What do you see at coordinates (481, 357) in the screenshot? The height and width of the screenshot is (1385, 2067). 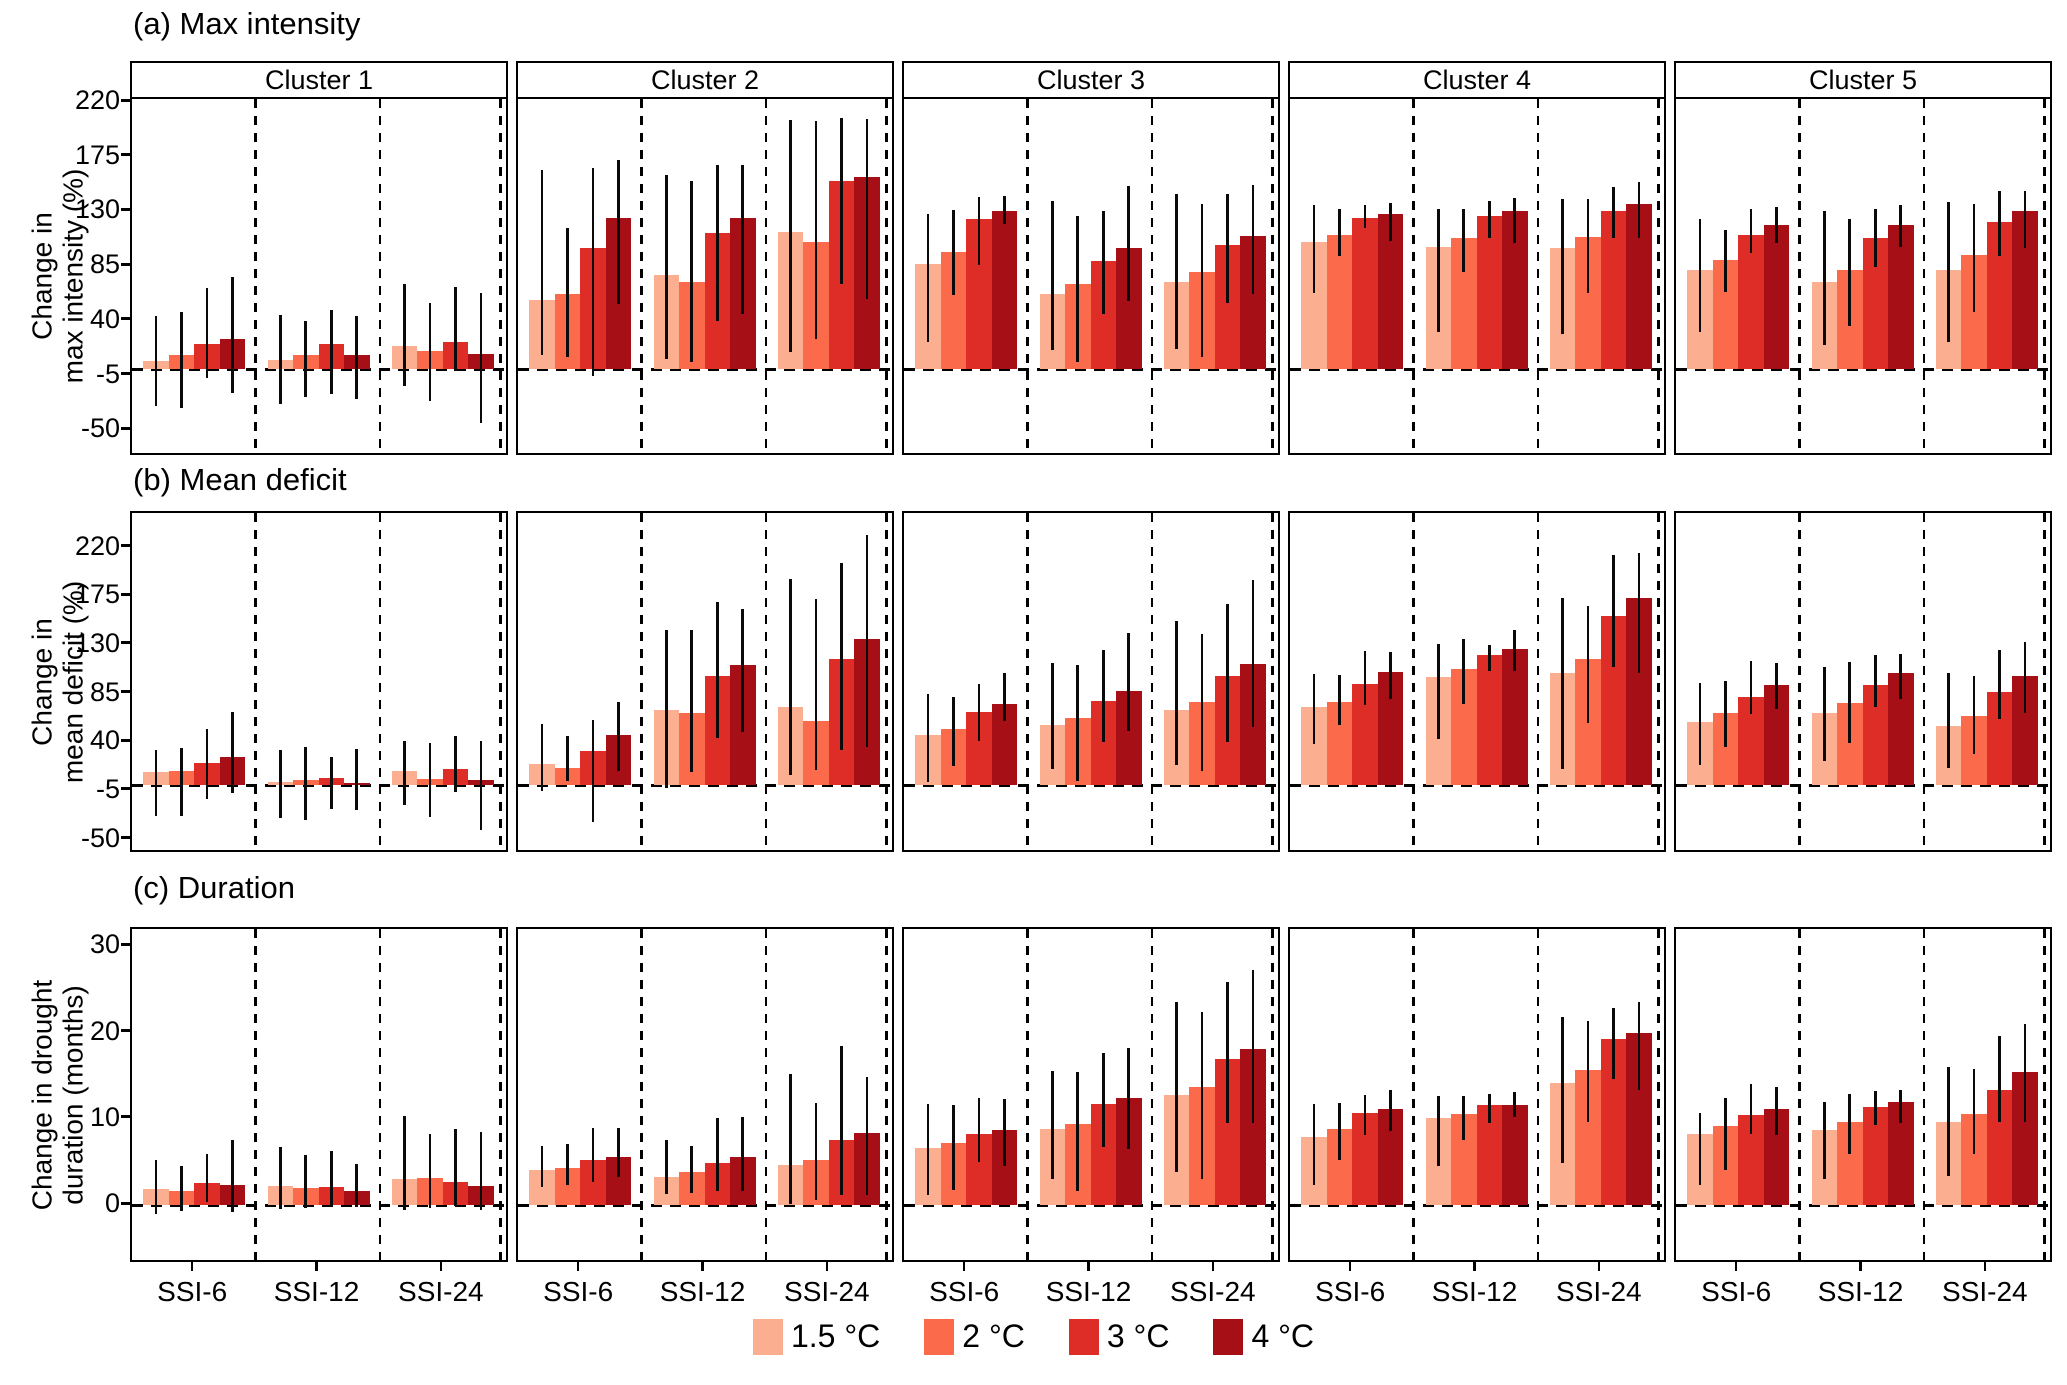 I see `error-bar-c1-ssi-24-4c` at bounding box center [481, 357].